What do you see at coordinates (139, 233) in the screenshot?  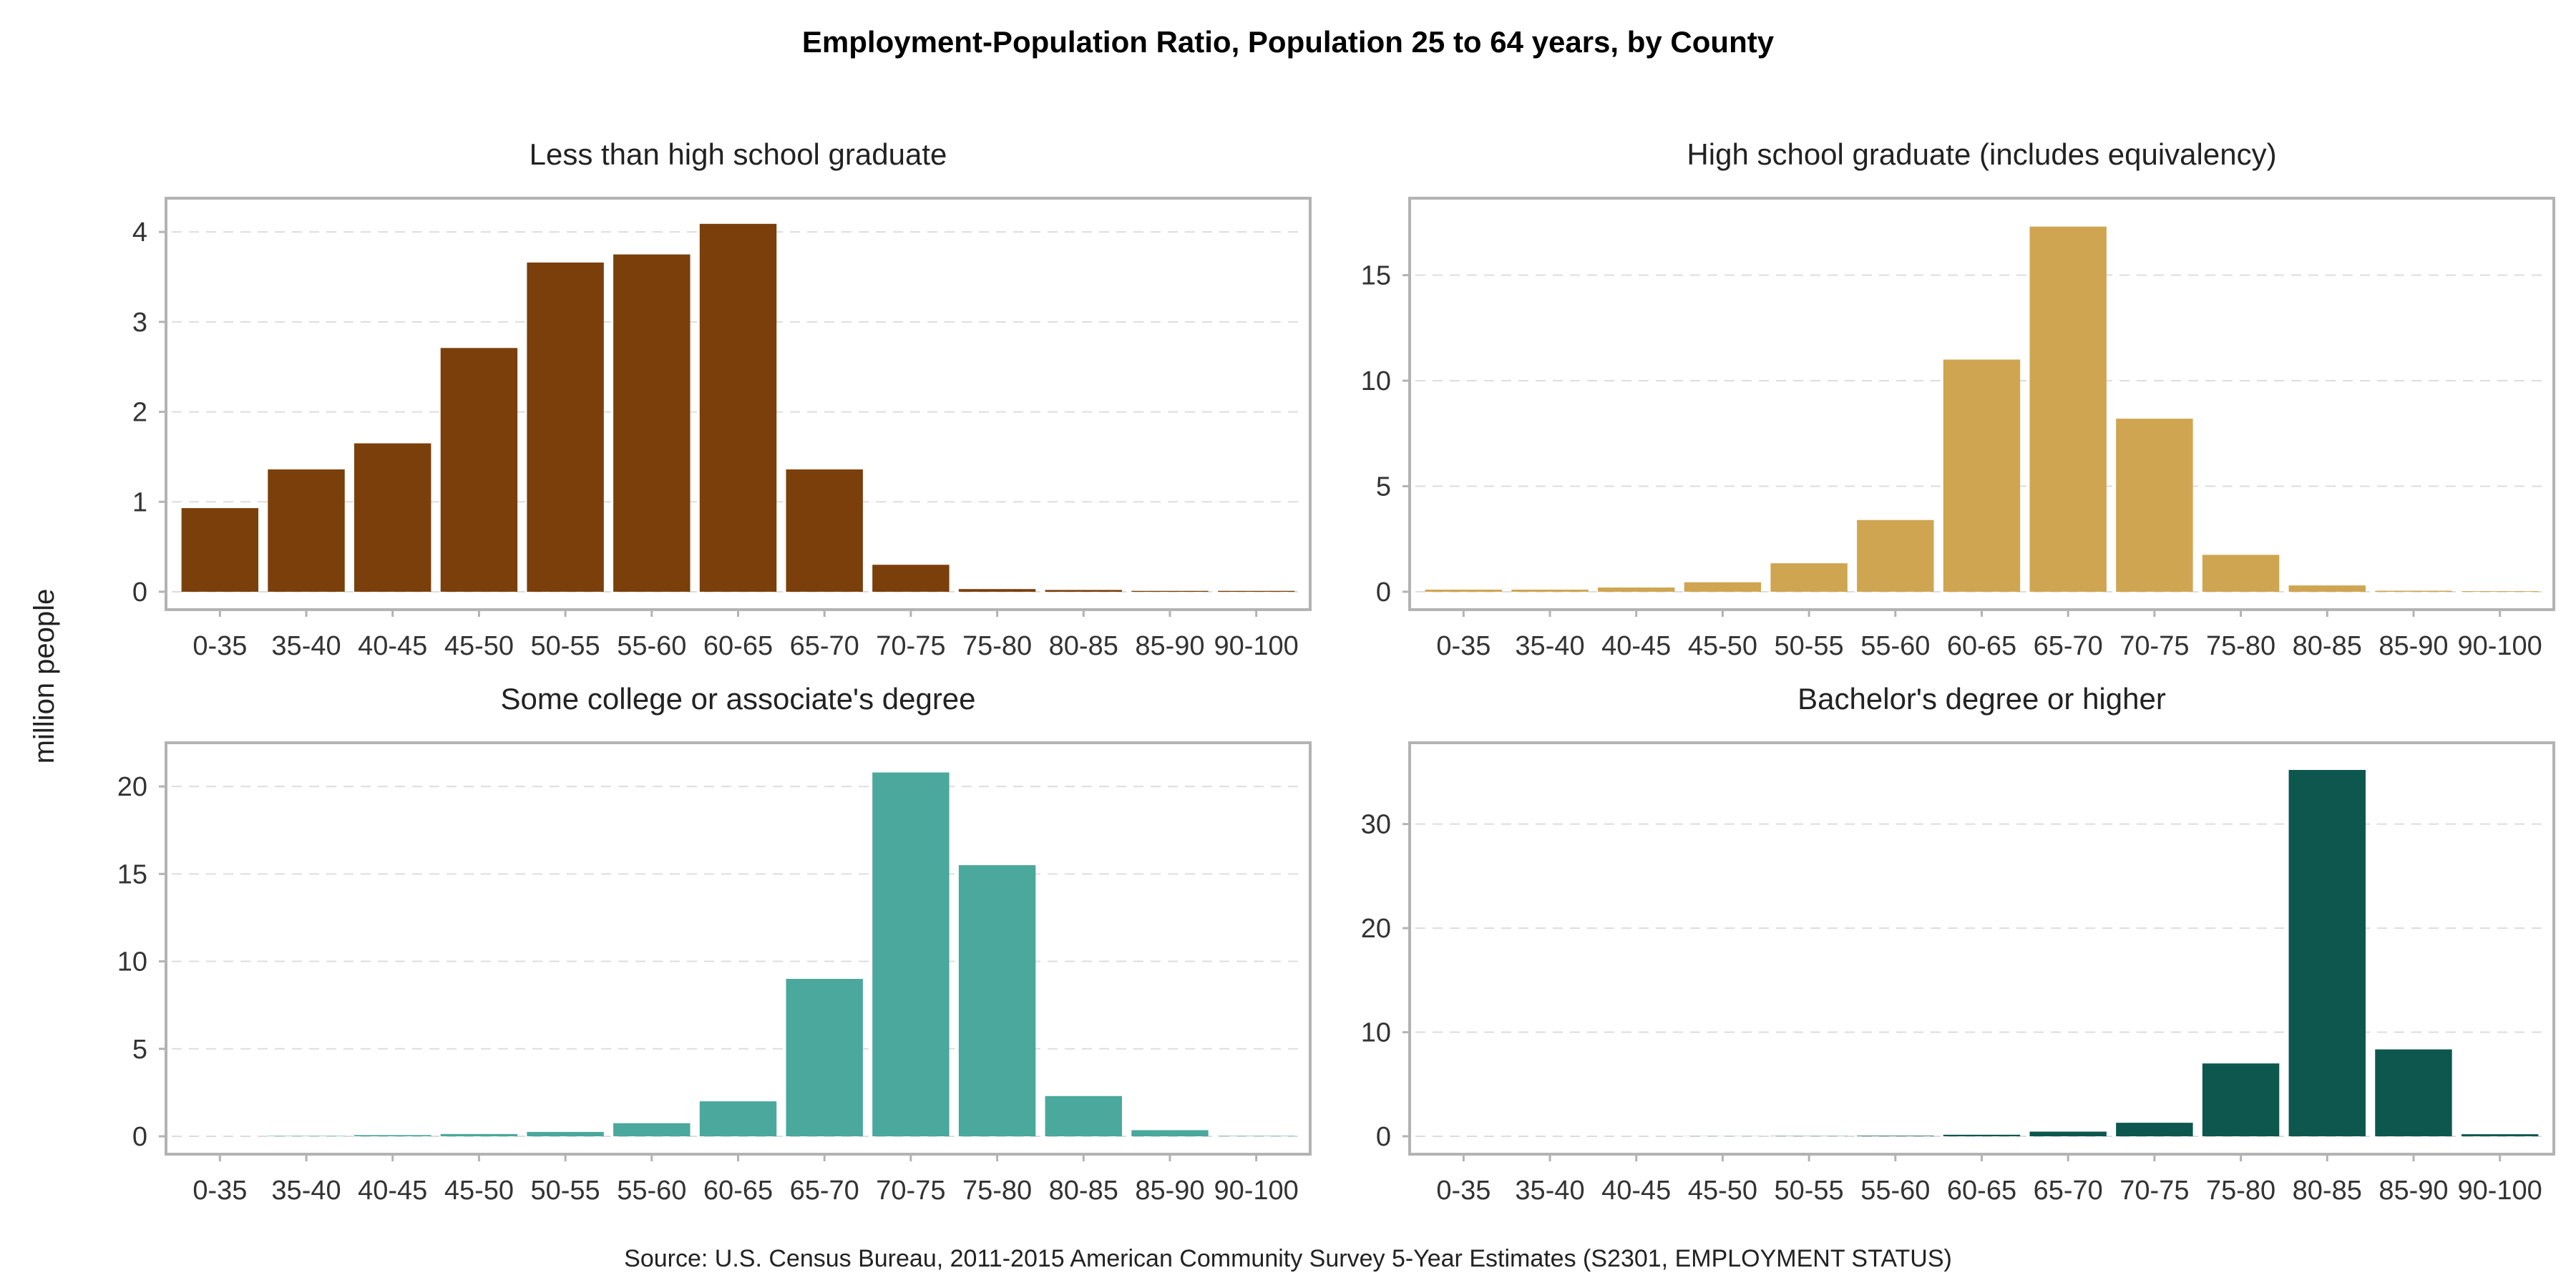 I see `y-tick-label: 4` at bounding box center [139, 233].